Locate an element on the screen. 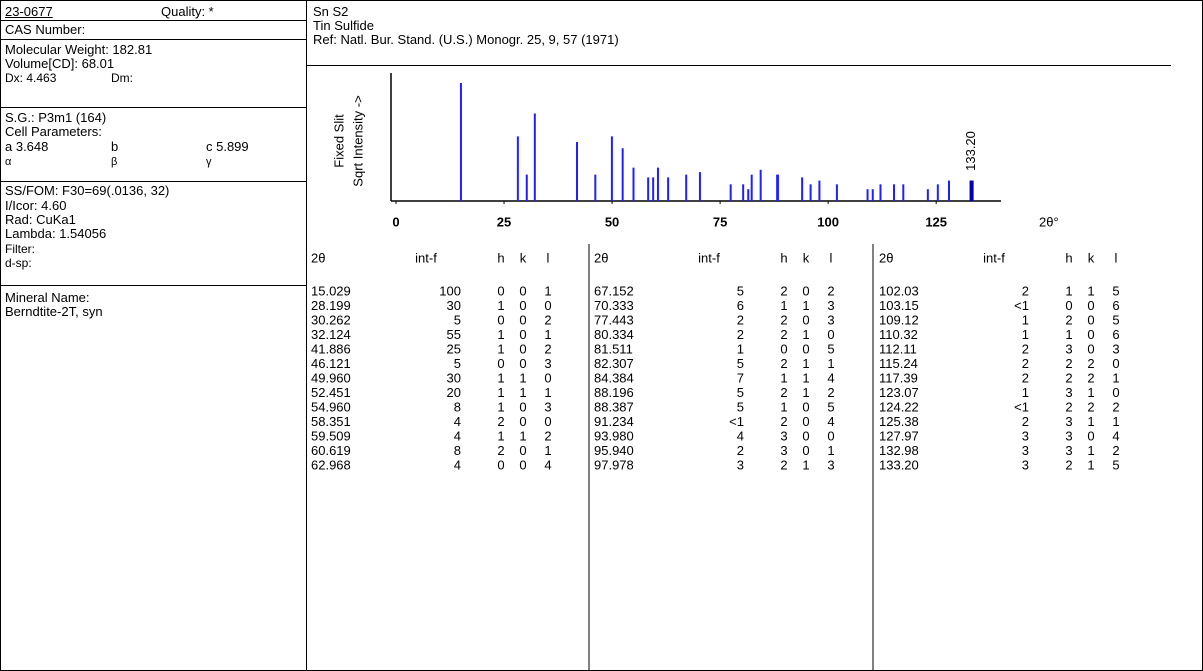 Image resolution: width=1203 pixels, height=671 pixels. table-cell: 52.451 is located at coordinates (331, 392).